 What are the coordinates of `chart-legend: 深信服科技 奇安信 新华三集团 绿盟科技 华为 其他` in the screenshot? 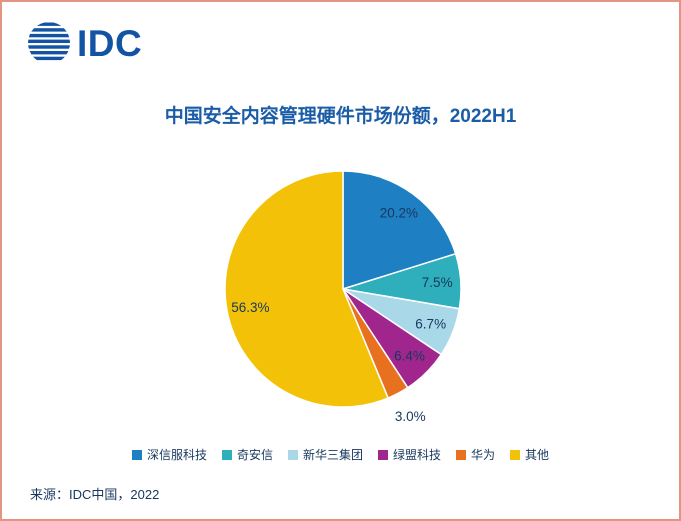 It's located at (340, 454).